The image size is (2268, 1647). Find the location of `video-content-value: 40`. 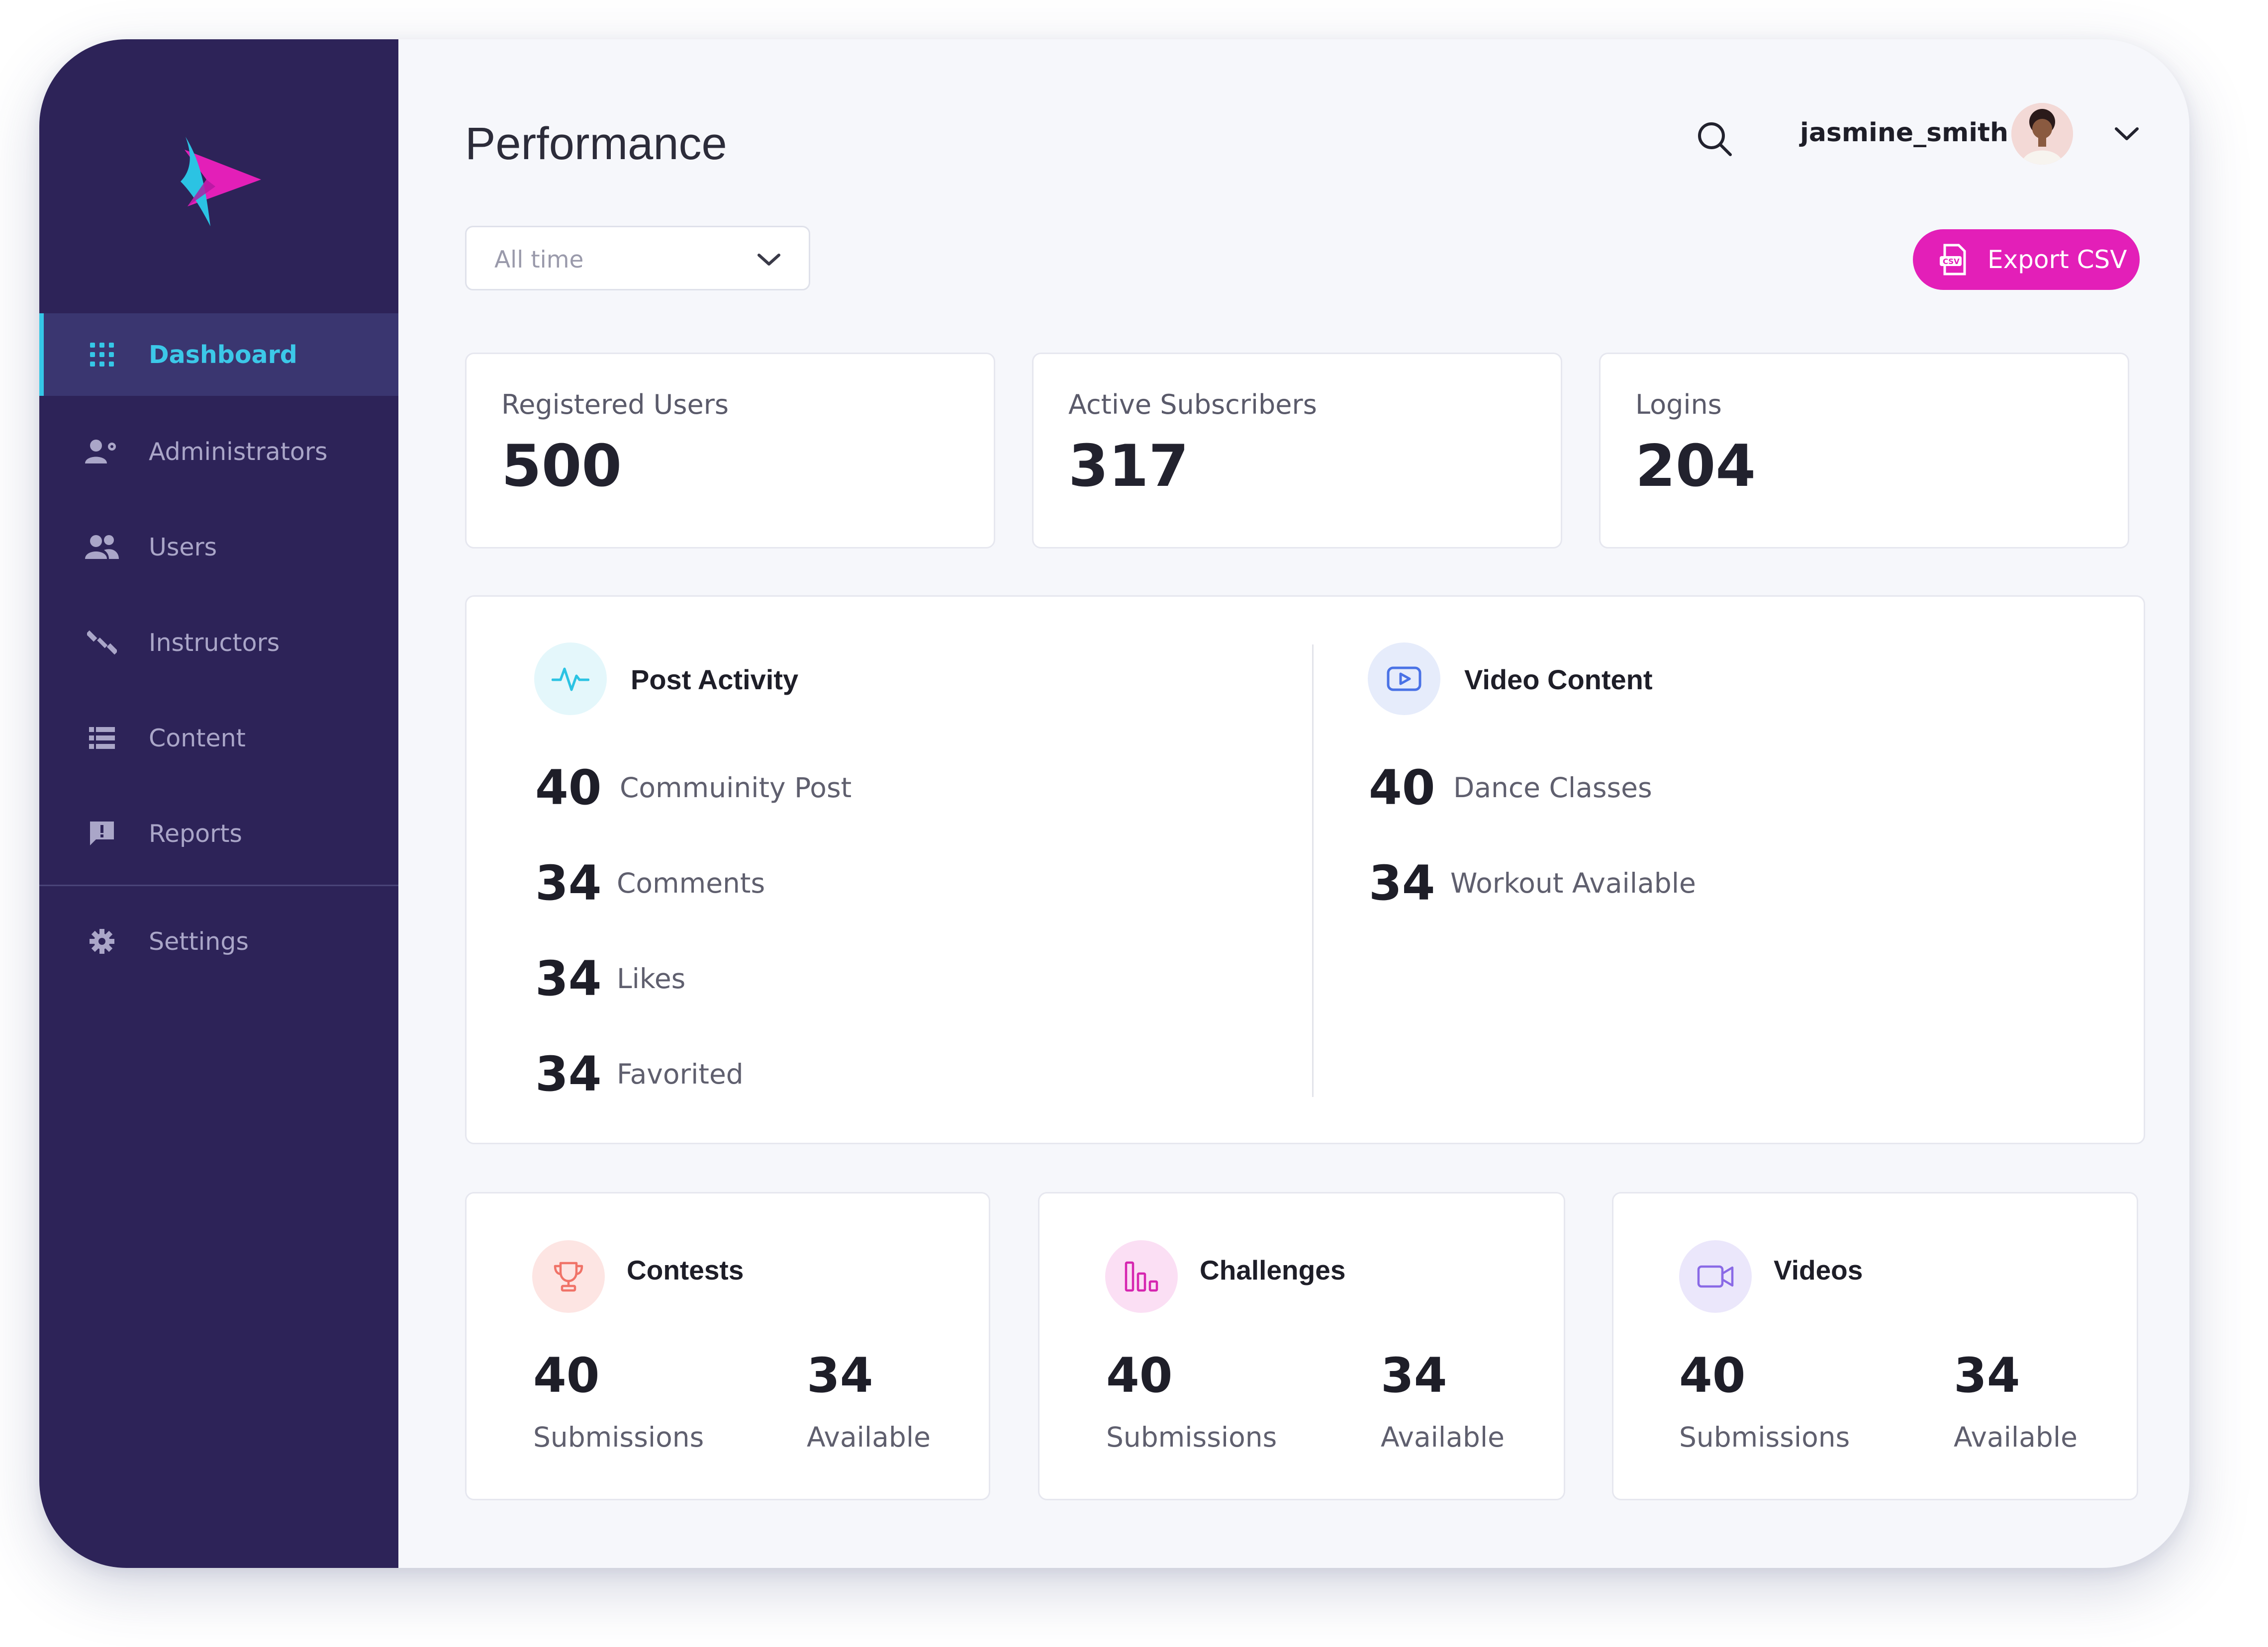

video-content-value: 40 is located at coordinates (1402, 788).